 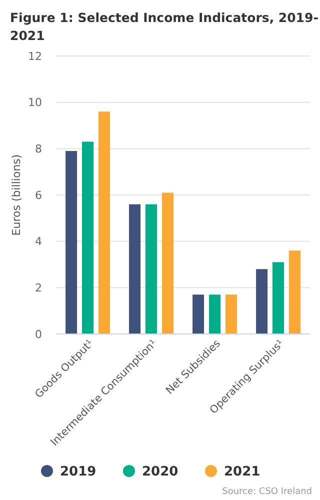 I want to click on y-tick-label: 12, so click(x=35, y=56).